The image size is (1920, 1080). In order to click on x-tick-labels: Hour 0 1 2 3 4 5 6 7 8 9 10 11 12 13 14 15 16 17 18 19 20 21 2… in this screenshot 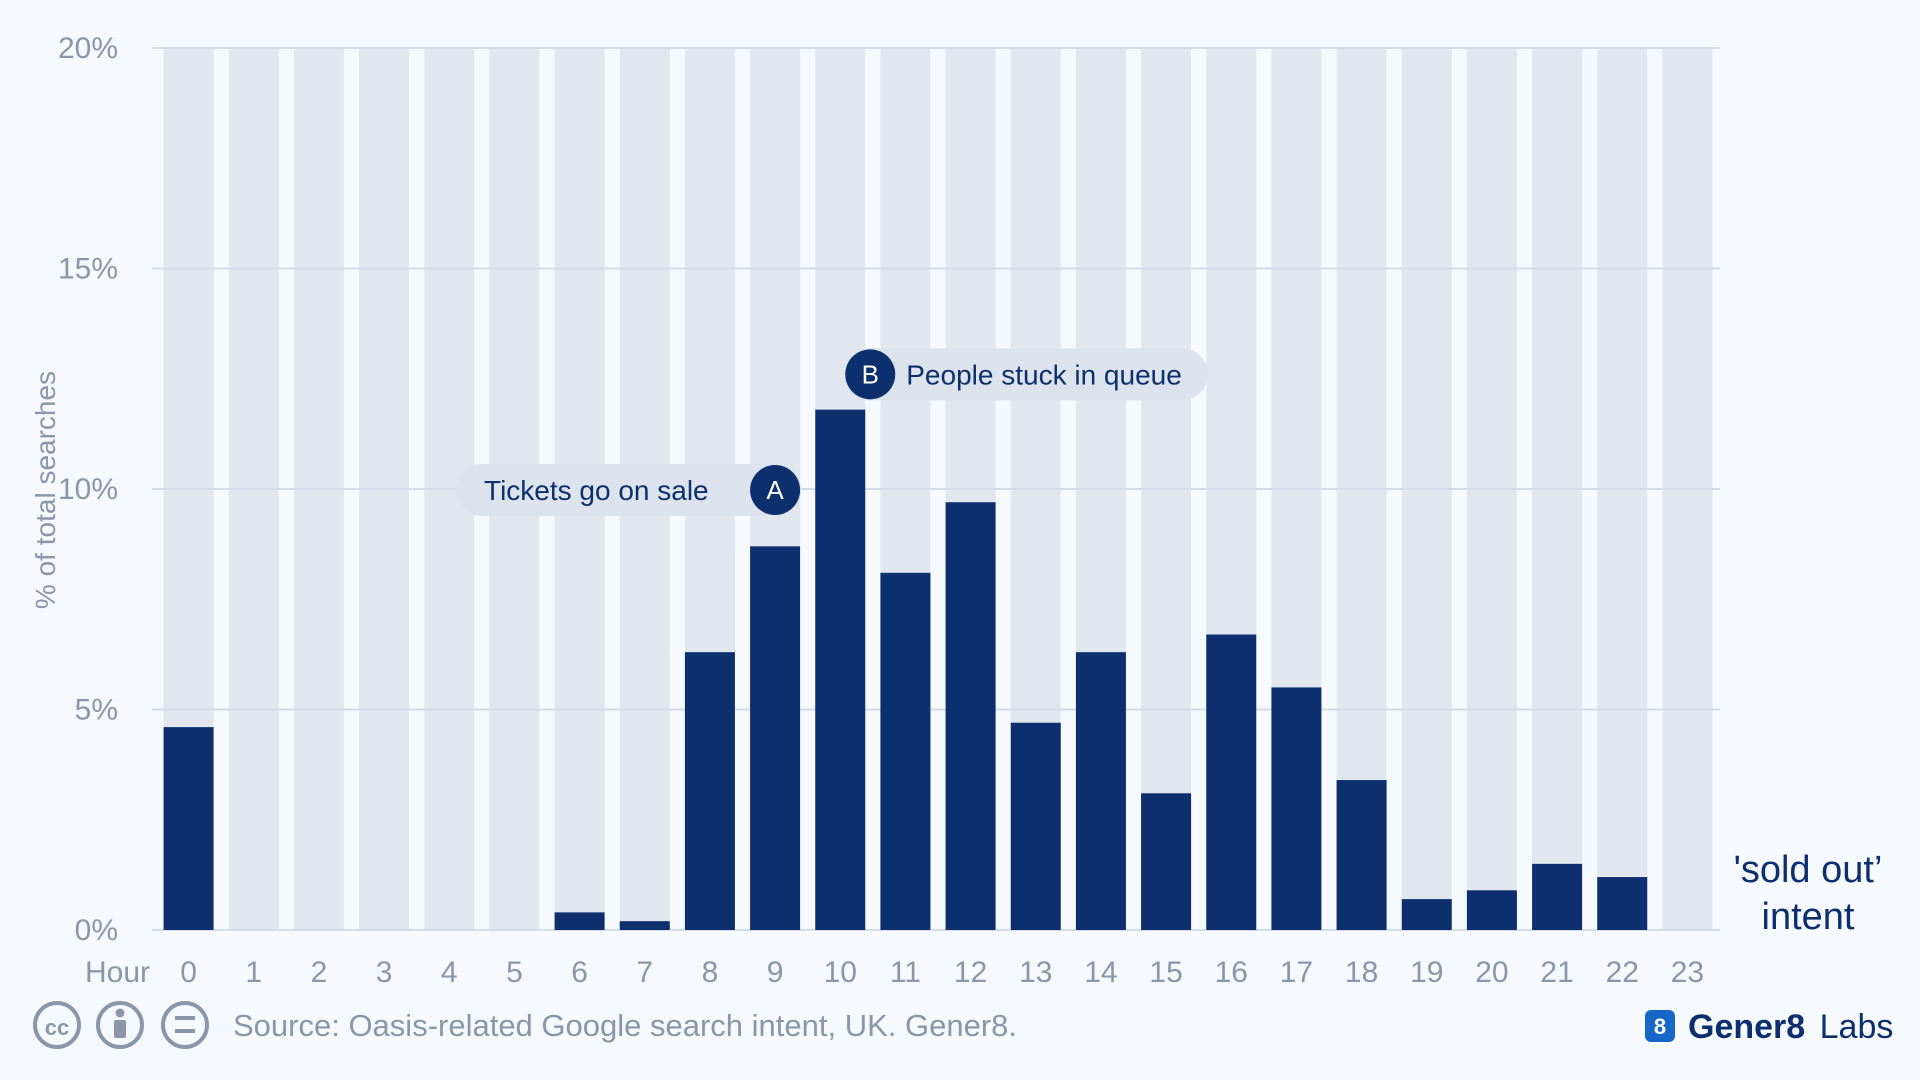, I will do `click(894, 972)`.